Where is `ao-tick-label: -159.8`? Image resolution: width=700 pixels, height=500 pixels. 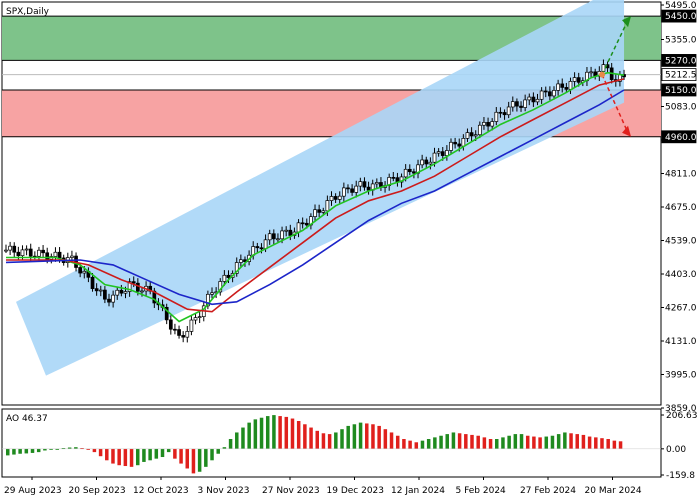 ao-tick-label: -159.8 is located at coordinates (680, 476).